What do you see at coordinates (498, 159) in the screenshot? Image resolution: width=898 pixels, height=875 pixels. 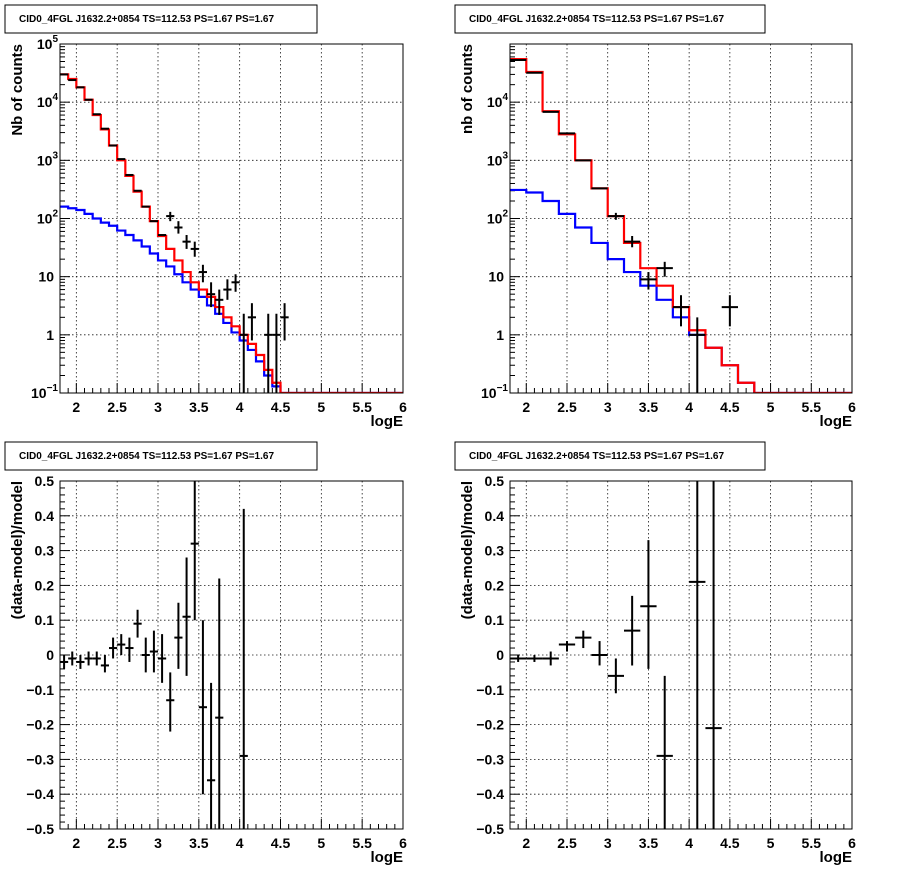 I see `y-tick-label: 10³` at bounding box center [498, 159].